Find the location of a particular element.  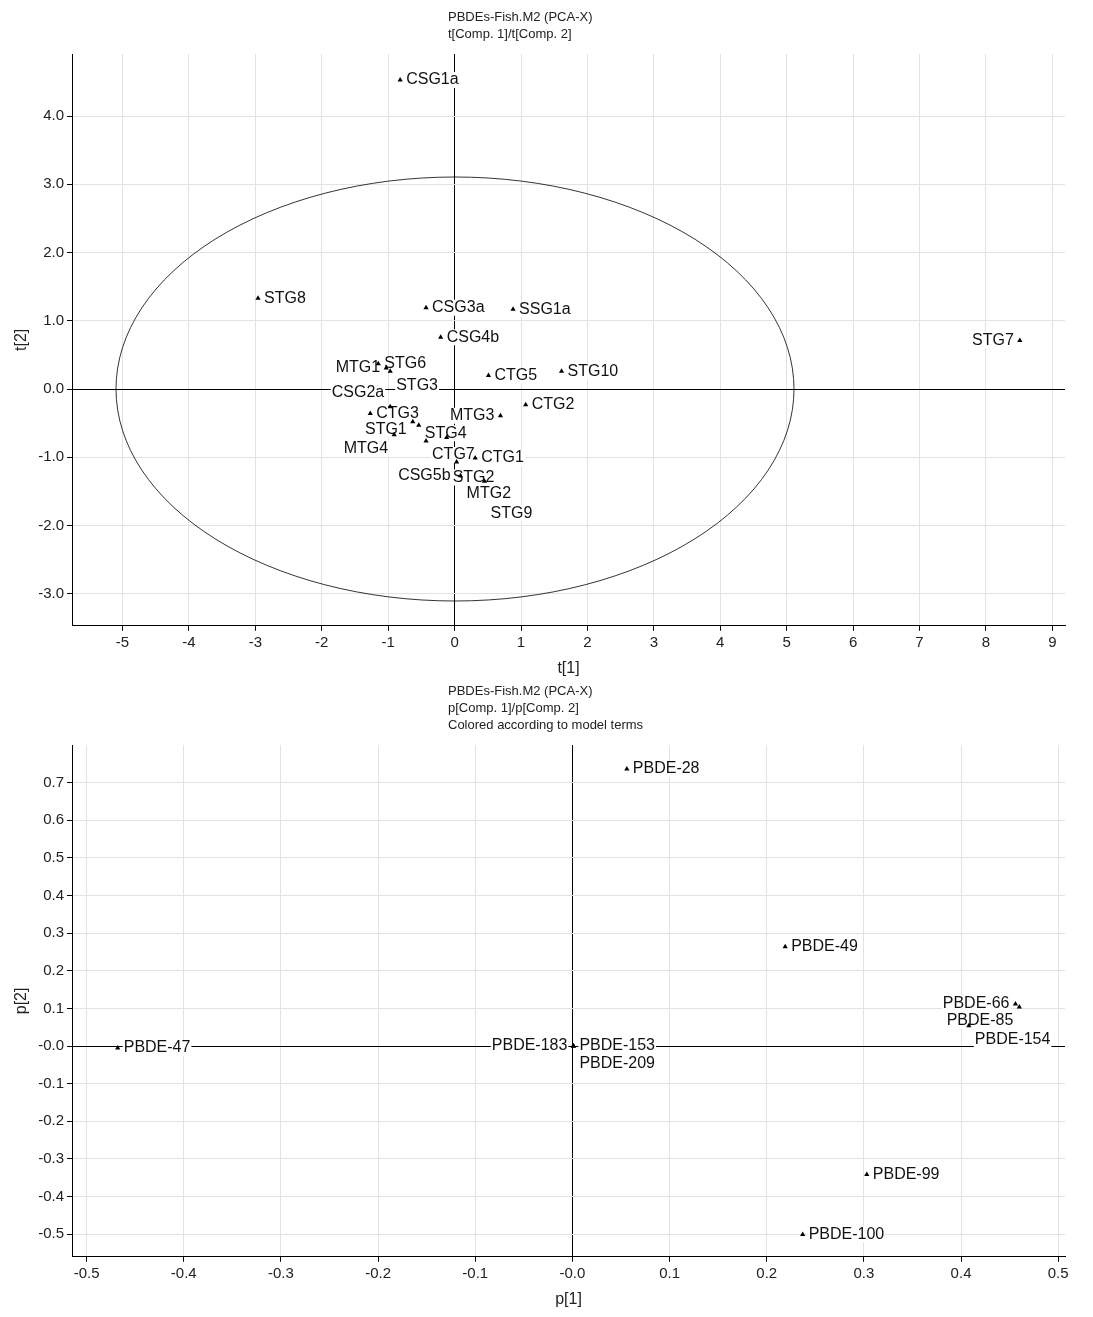

annotation: PBDE-49 is located at coordinates (824, 946).